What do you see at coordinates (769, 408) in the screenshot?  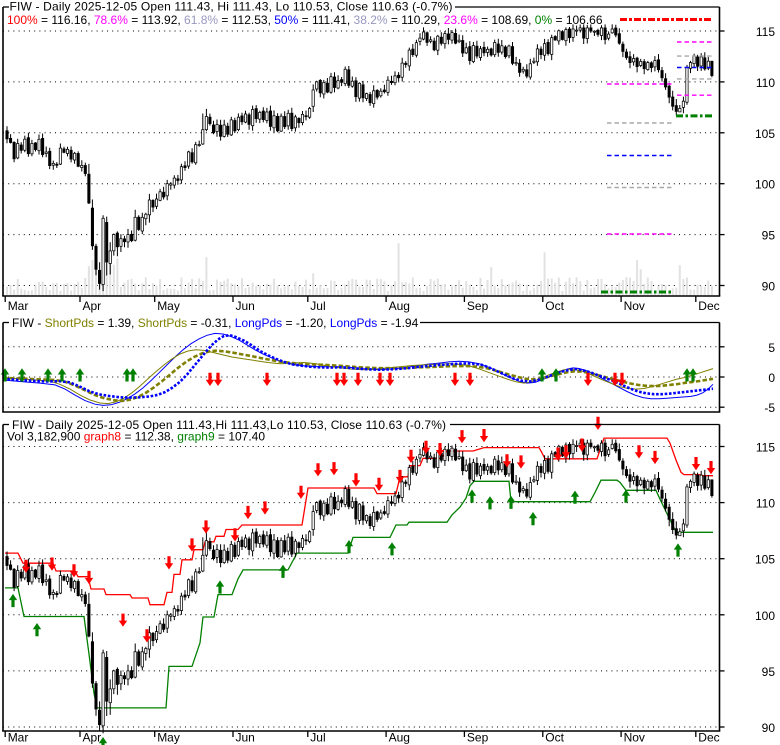 I see `svg-text: -5` at bounding box center [769, 408].